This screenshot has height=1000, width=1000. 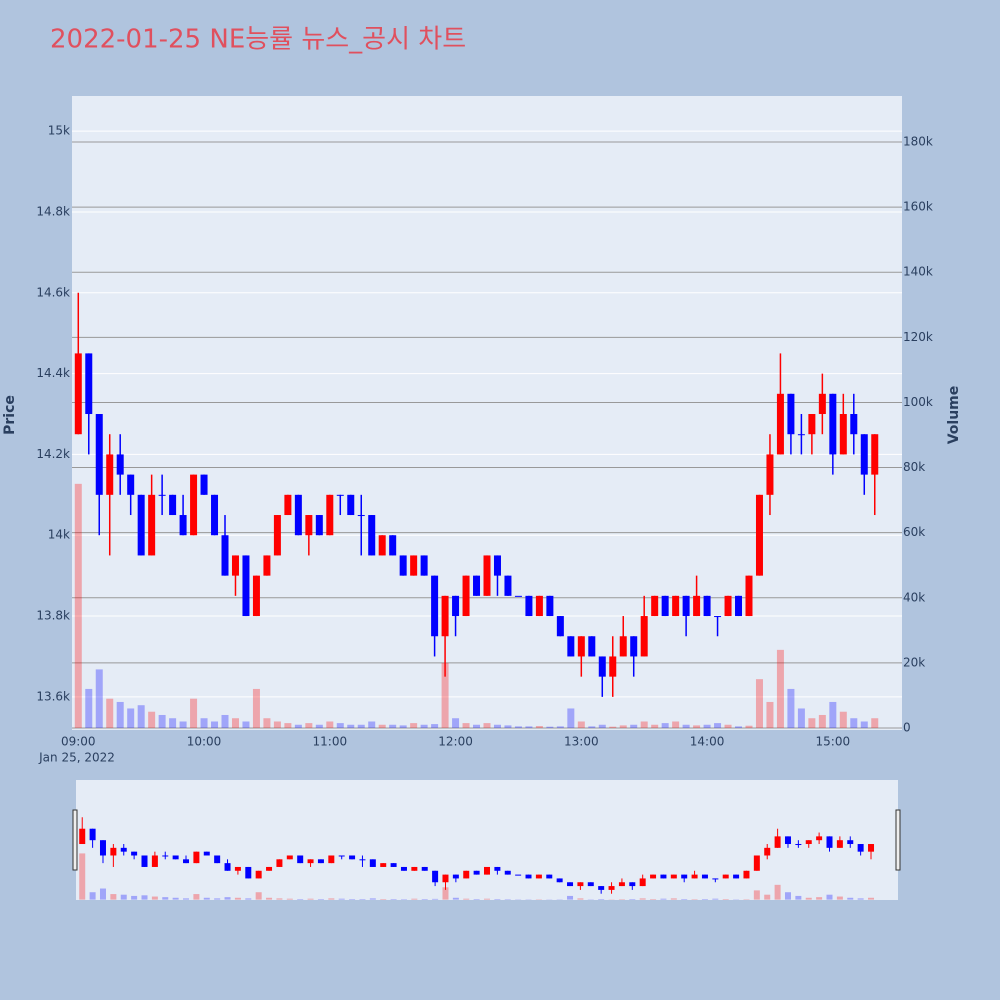 I want to click on x-tick-label: 09:00, so click(x=78, y=742).